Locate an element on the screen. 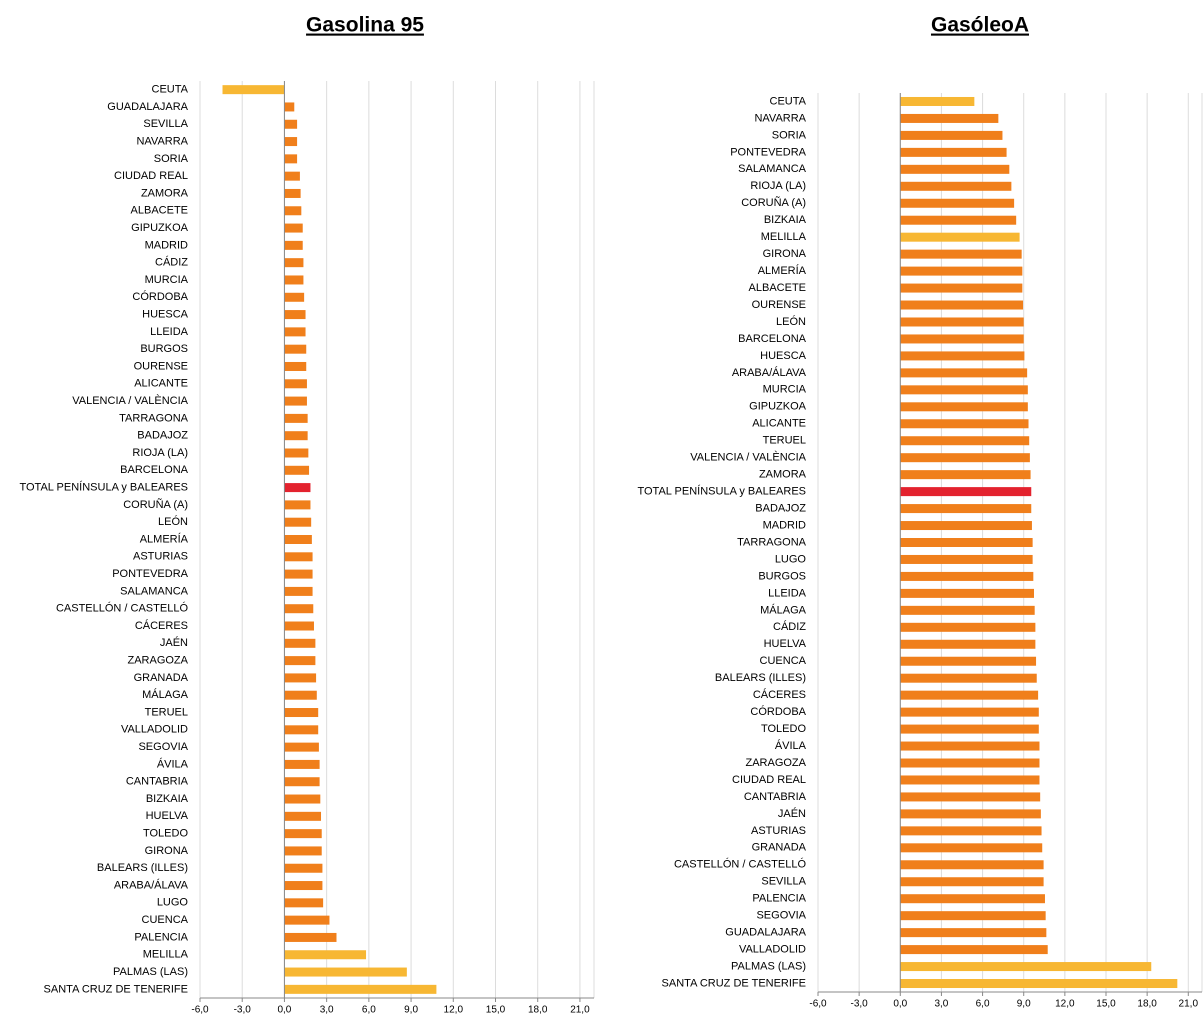 This screenshot has width=1203, height=1018. y-tick-label: ARABA/ÁLAVA is located at coordinates (151, 884).